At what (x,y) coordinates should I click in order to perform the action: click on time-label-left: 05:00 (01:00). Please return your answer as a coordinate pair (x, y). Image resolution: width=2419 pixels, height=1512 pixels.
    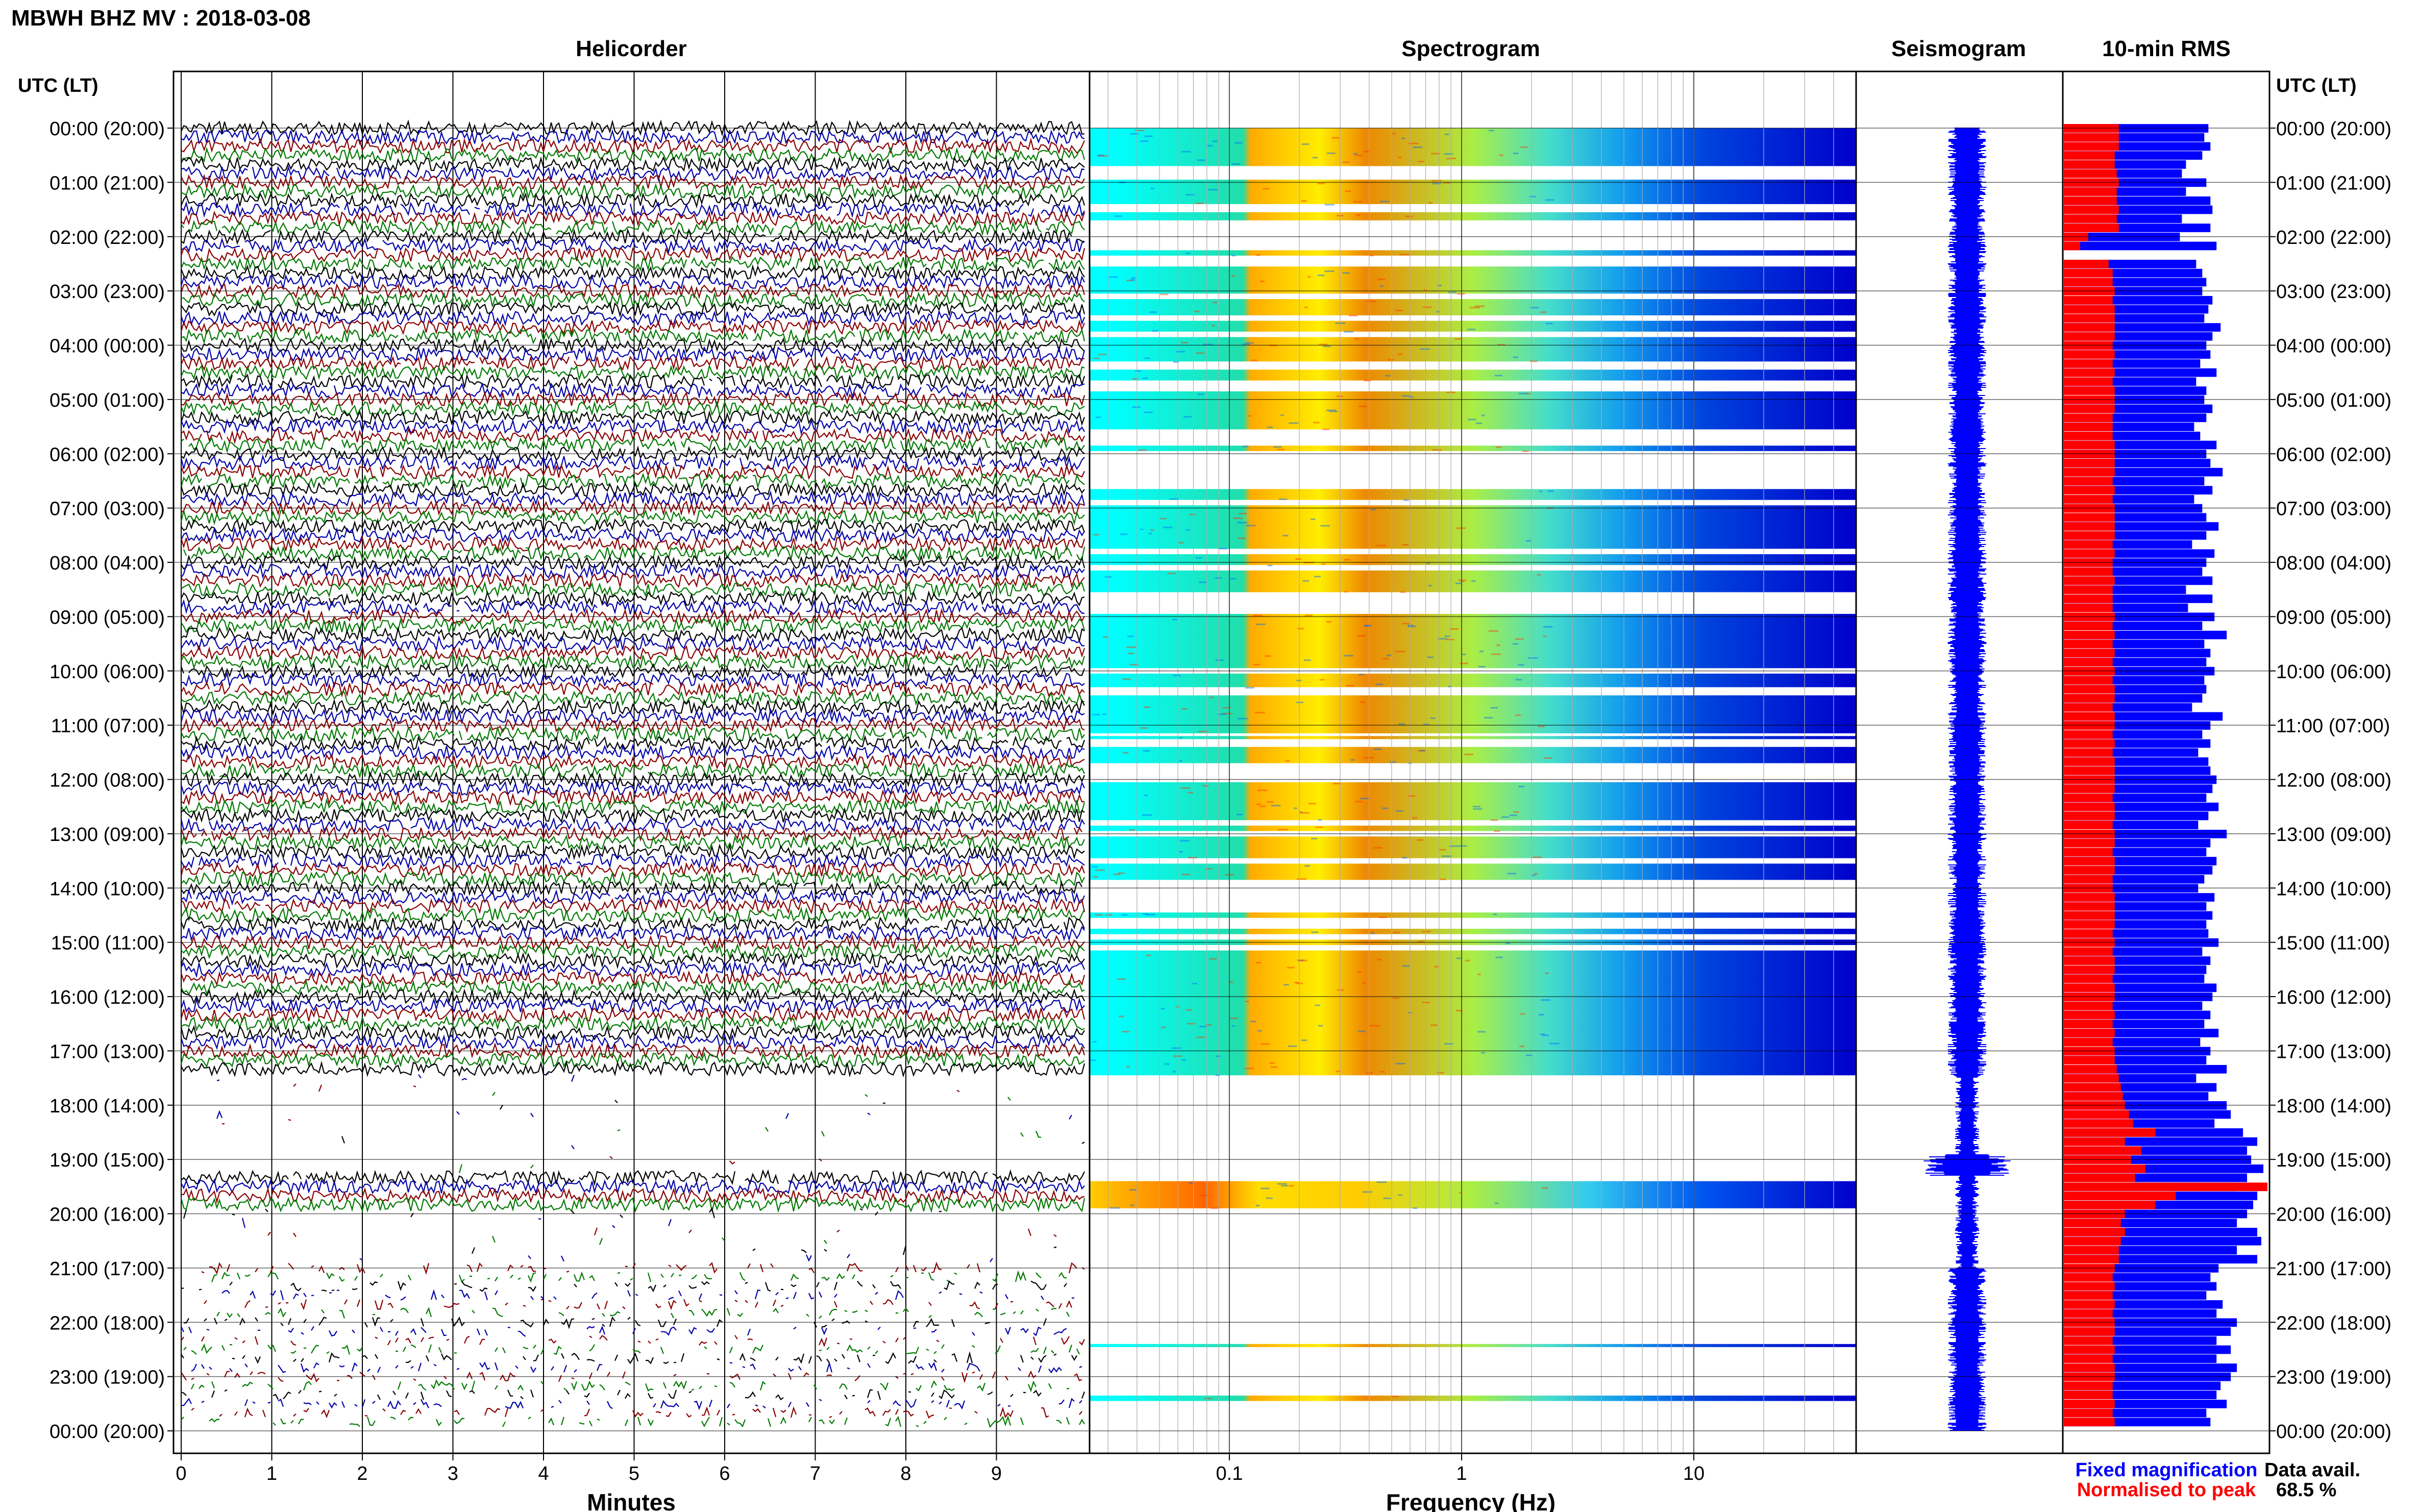
    Looking at the image, I should click on (107, 400).